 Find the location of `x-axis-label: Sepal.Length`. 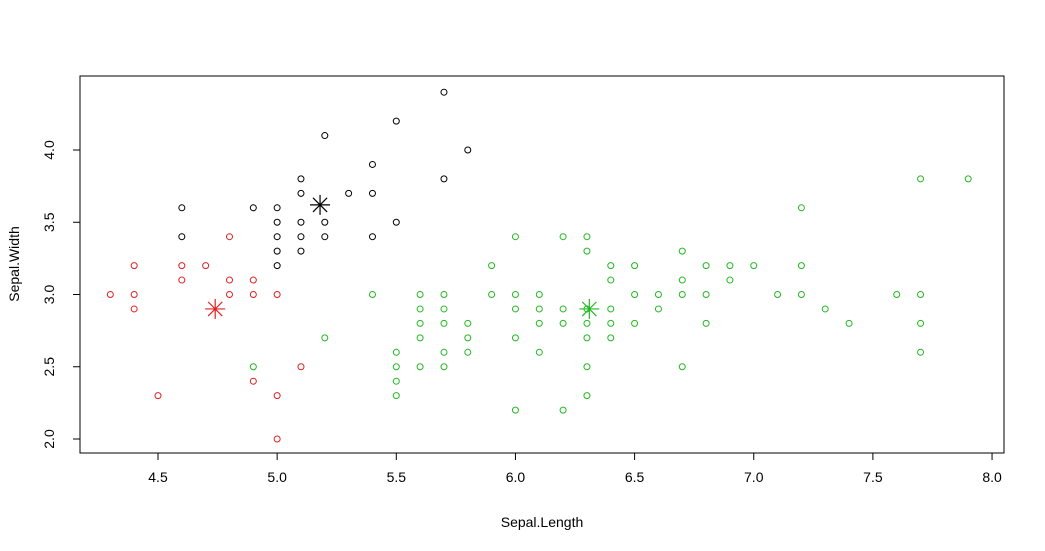

x-axis-label: Sepal.Length is located at coordinates (542, 522).